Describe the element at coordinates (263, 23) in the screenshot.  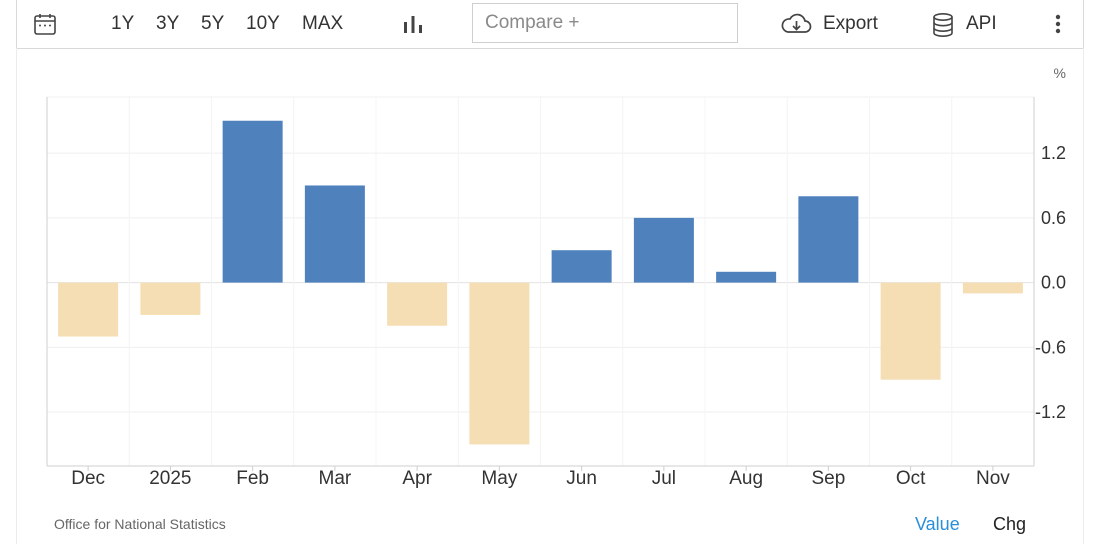
I see `range-10y-button: 10Y` at that location.